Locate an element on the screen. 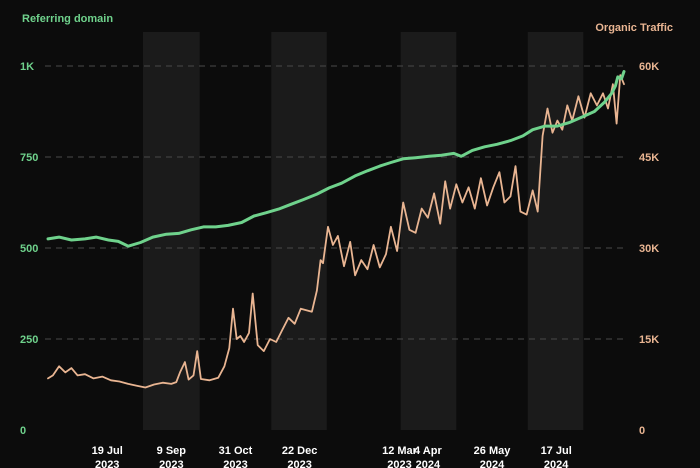 The width and height of the screenshot is (700, 468). y-right-tick-label: 30K is located at coordinates (649, 249).